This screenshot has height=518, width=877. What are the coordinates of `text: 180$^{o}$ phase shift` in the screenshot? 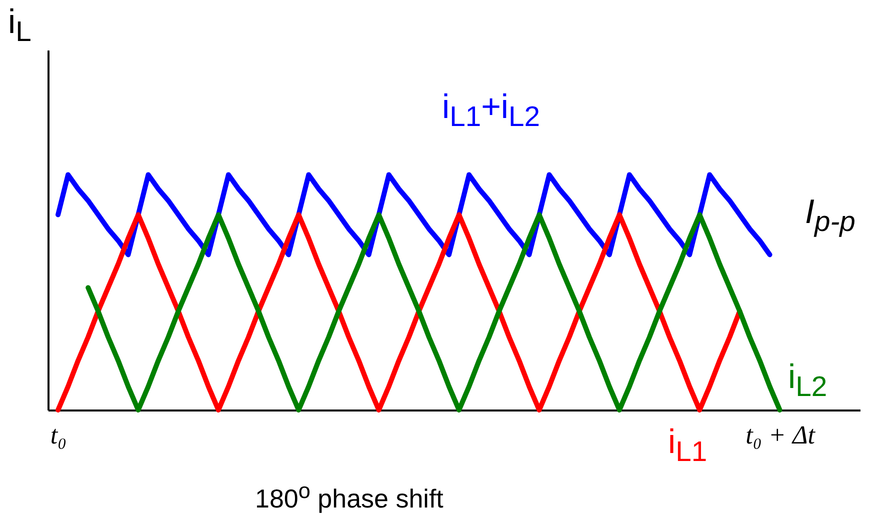 It's located at (349, 496).